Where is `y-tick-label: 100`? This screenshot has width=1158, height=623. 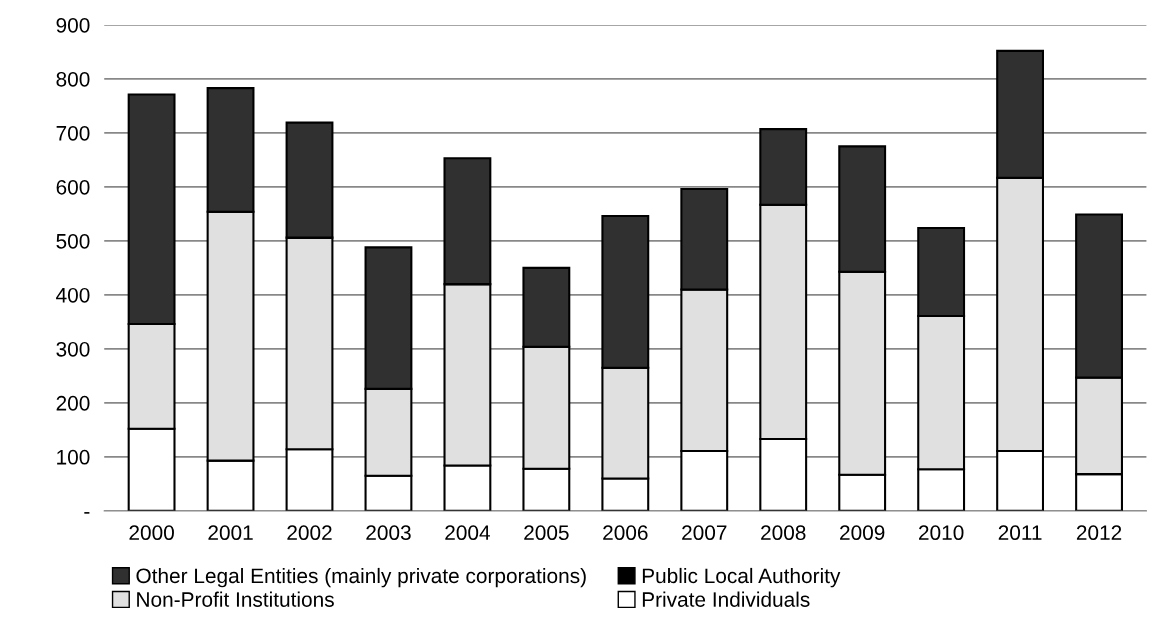
y-tick-label: 100 is located at coordinates (73, 457).